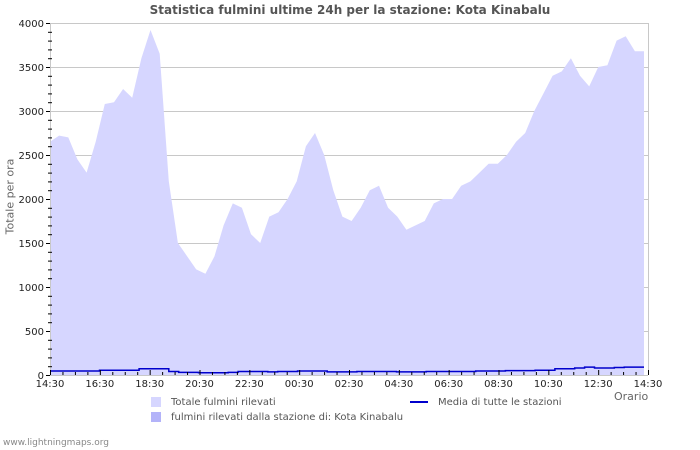 Image resolution: width=700 pixels, height=450 pixels. I want to click on svg-text: 02:30, so click(349, 384).